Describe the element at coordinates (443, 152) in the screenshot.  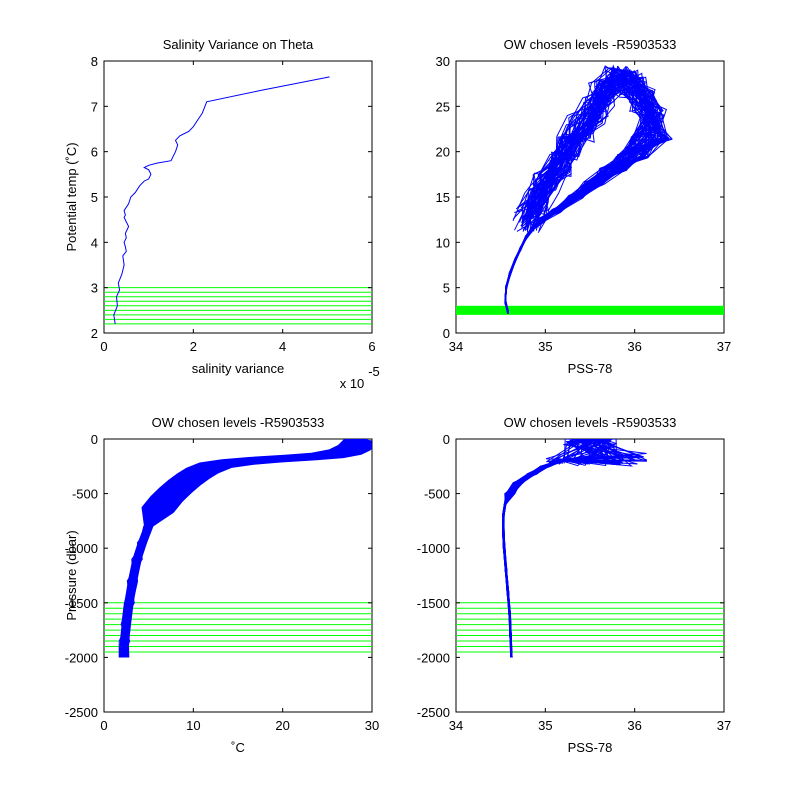
I see `y-tick-label: 20` at that location.